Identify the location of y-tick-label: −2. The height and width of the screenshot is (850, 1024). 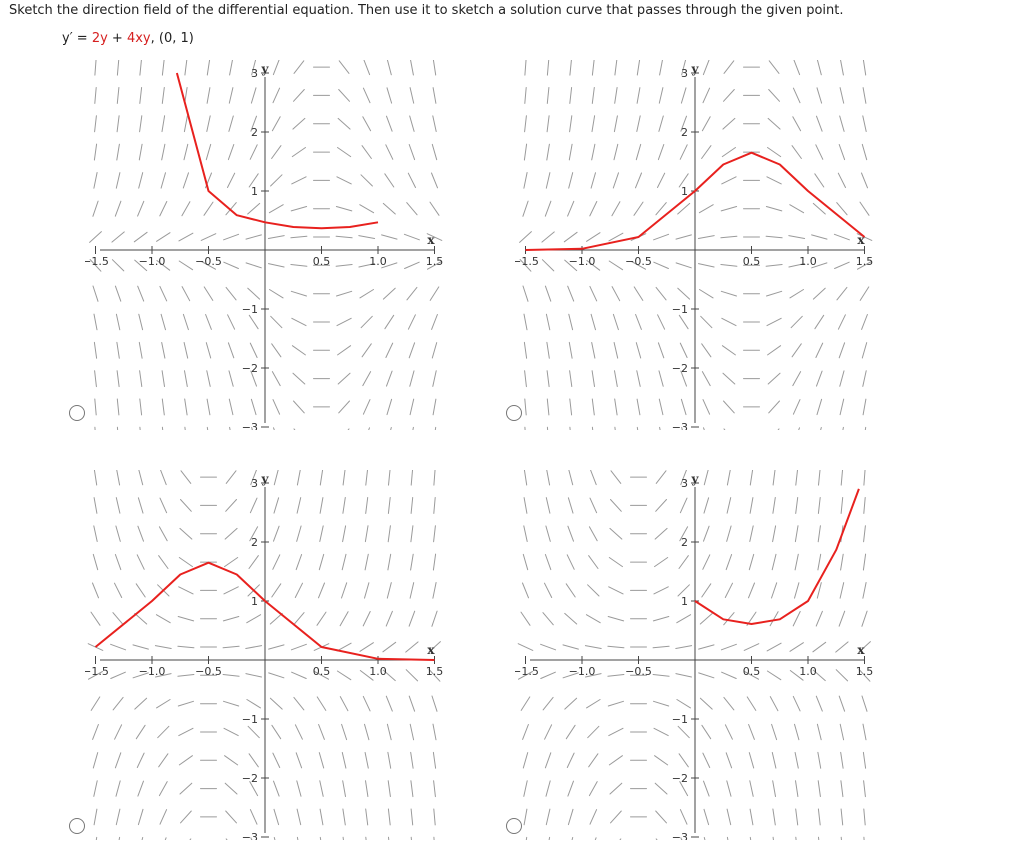
(680, 778).